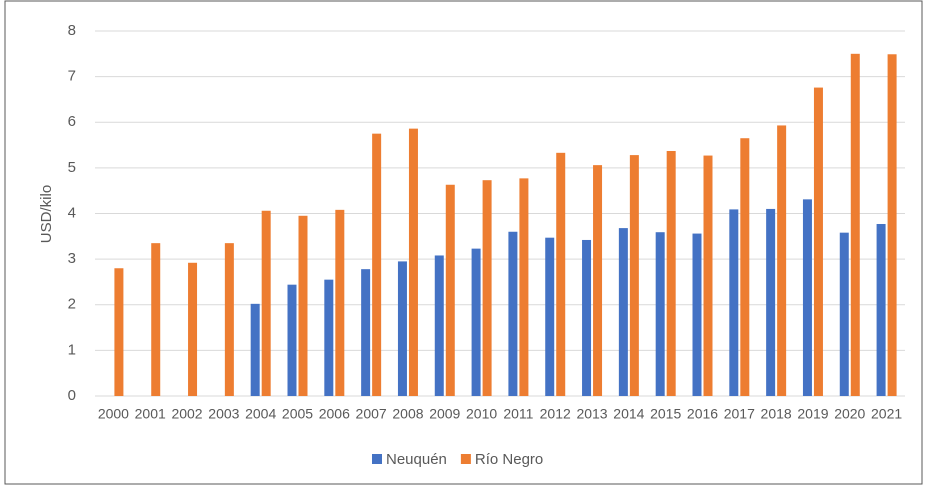 The height and width of the screenshot is (491, 925). What do you see at coordinates (518, 414) in the screenshot?
I see `x-tick-label: 2011` at bounding box center [518, 414].